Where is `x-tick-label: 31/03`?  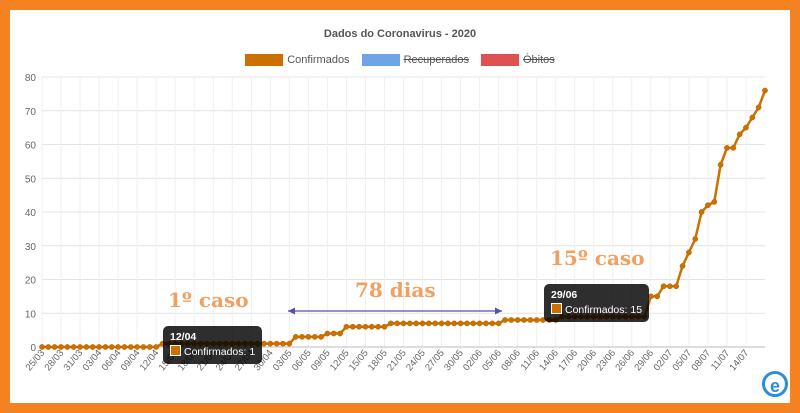 x-tick-label: 31/03 is located at coordinates (74, 360).